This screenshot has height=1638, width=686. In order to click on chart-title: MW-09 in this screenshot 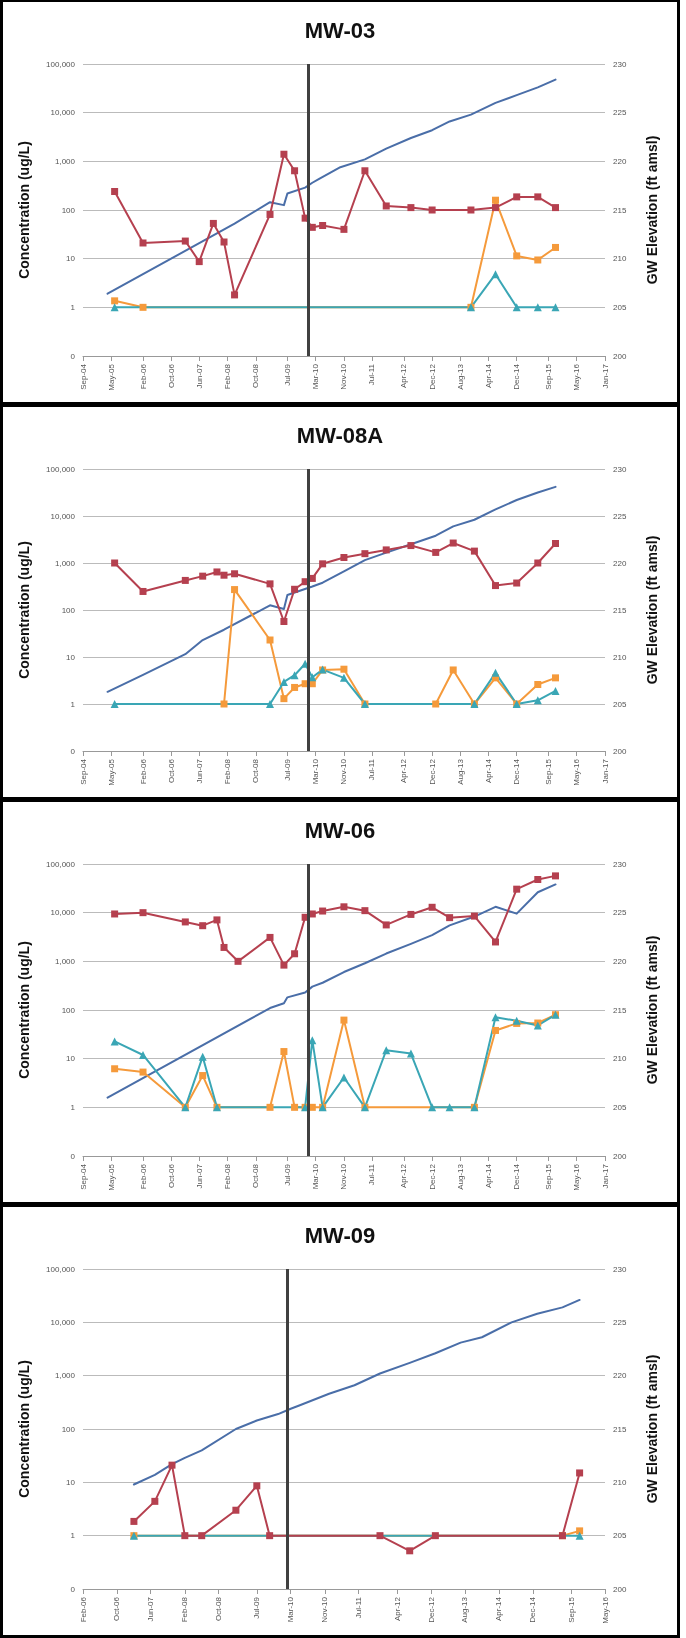, I will do `click(340, 1235)`.